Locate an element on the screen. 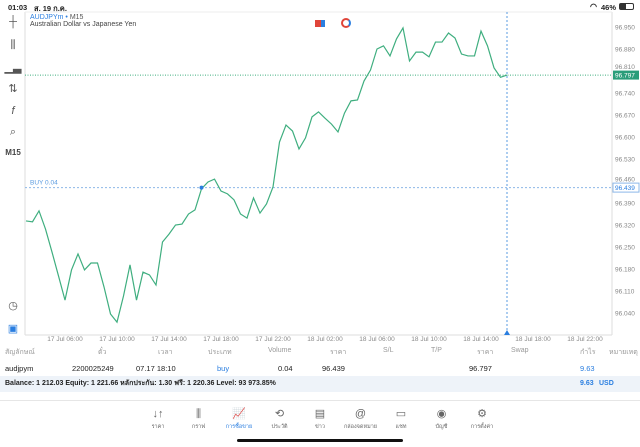 The image size is (640, 447). current-price-label: 96.797 is located at coordinates (625, 76).